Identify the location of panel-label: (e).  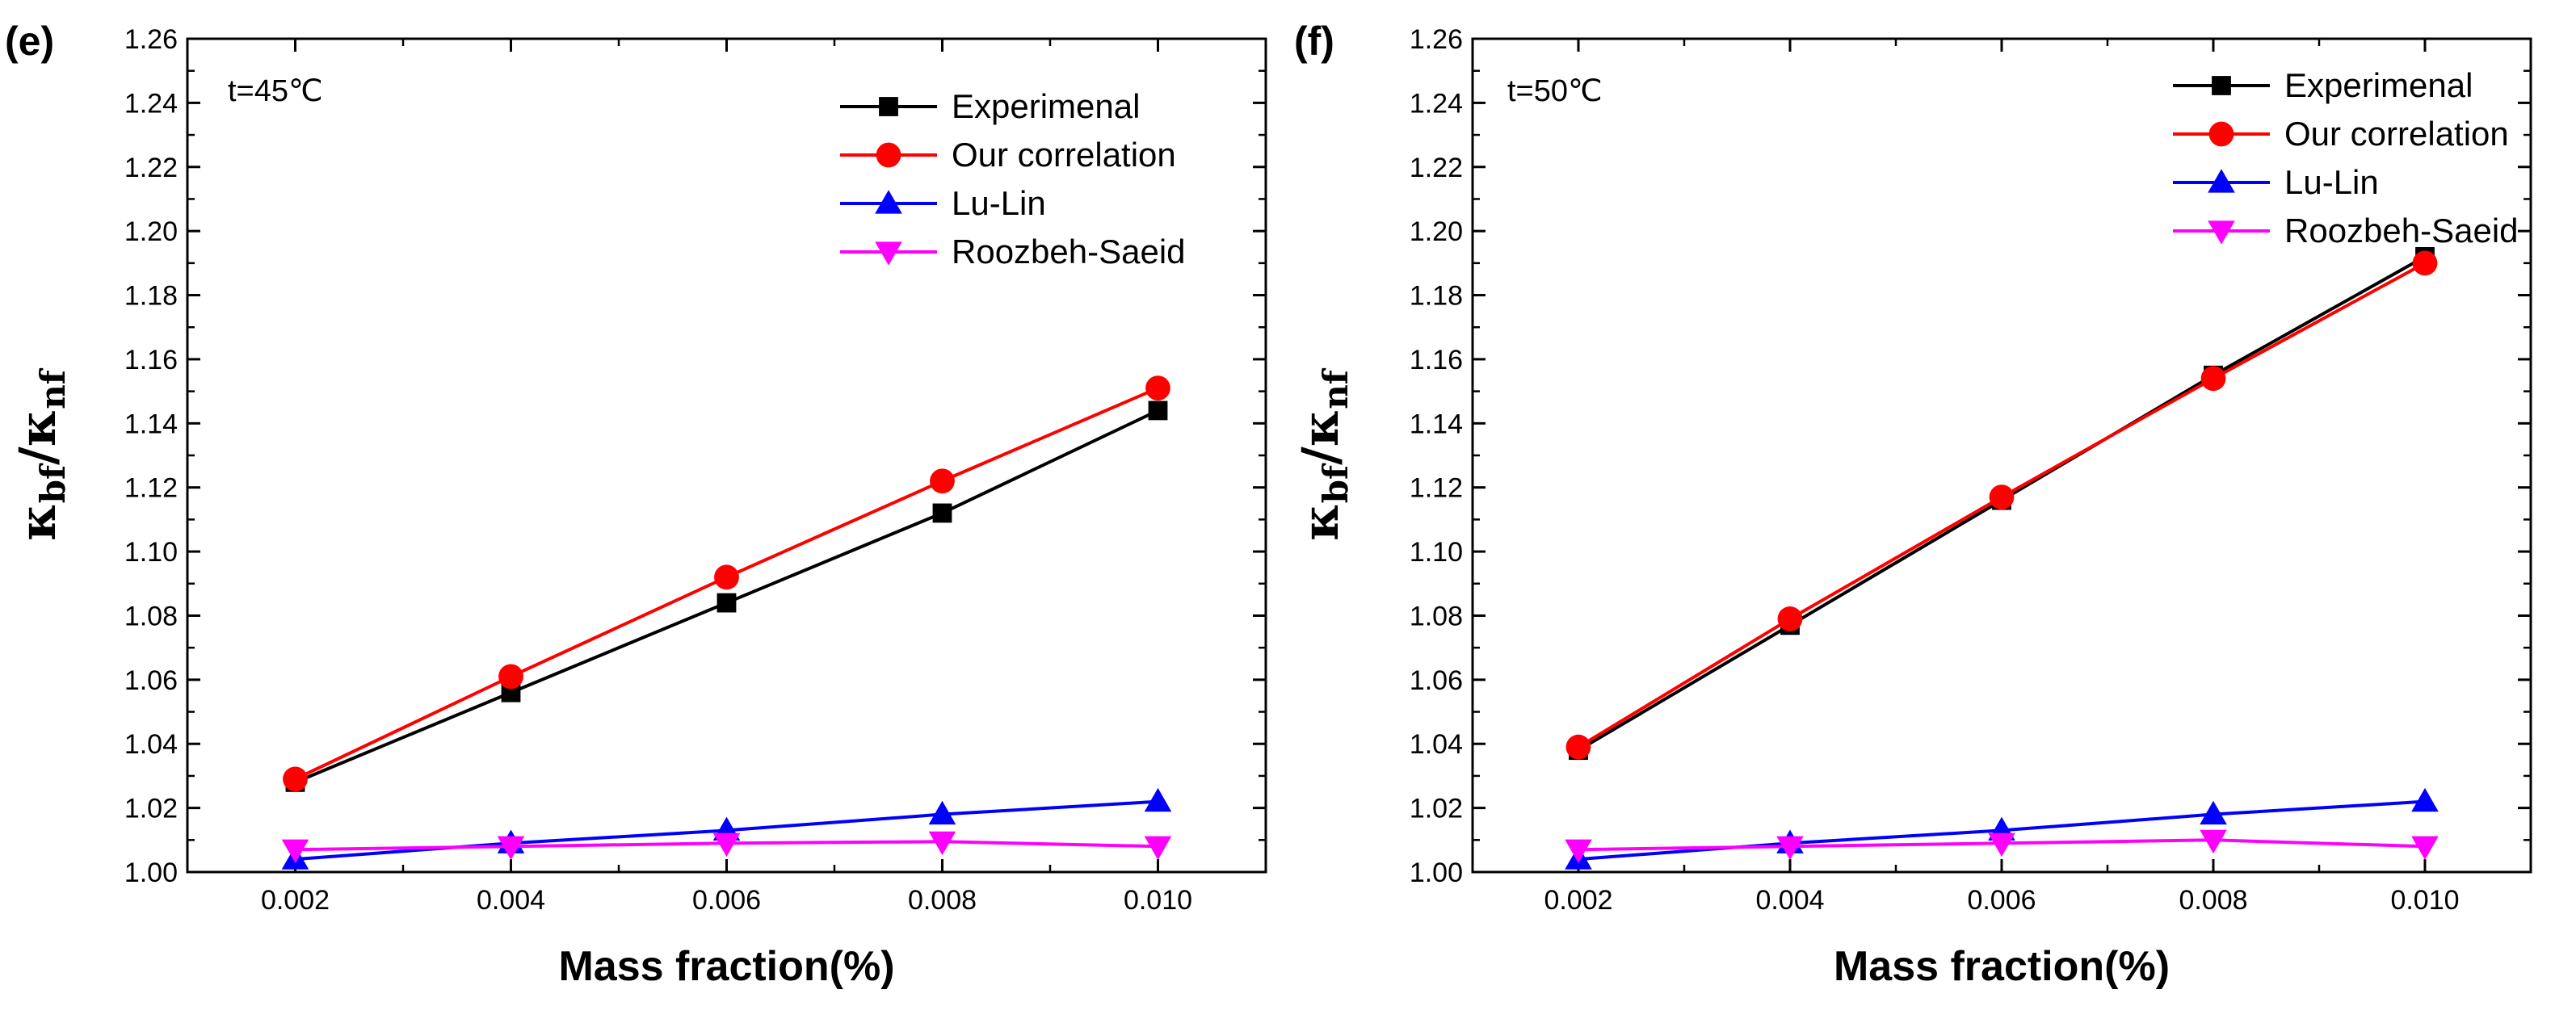
(30, 42).